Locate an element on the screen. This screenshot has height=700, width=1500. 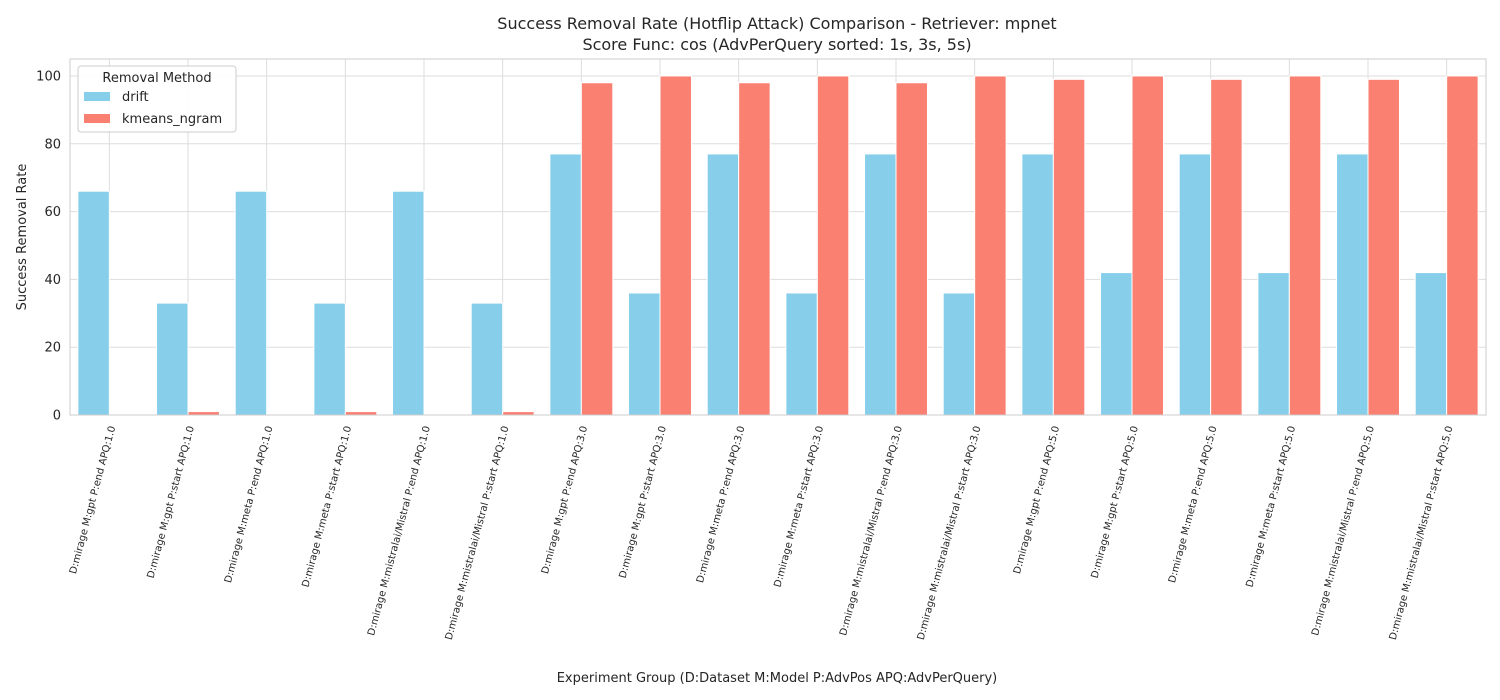
y-axis-label: Success Removal Rate is located at coordinates (22, 237).